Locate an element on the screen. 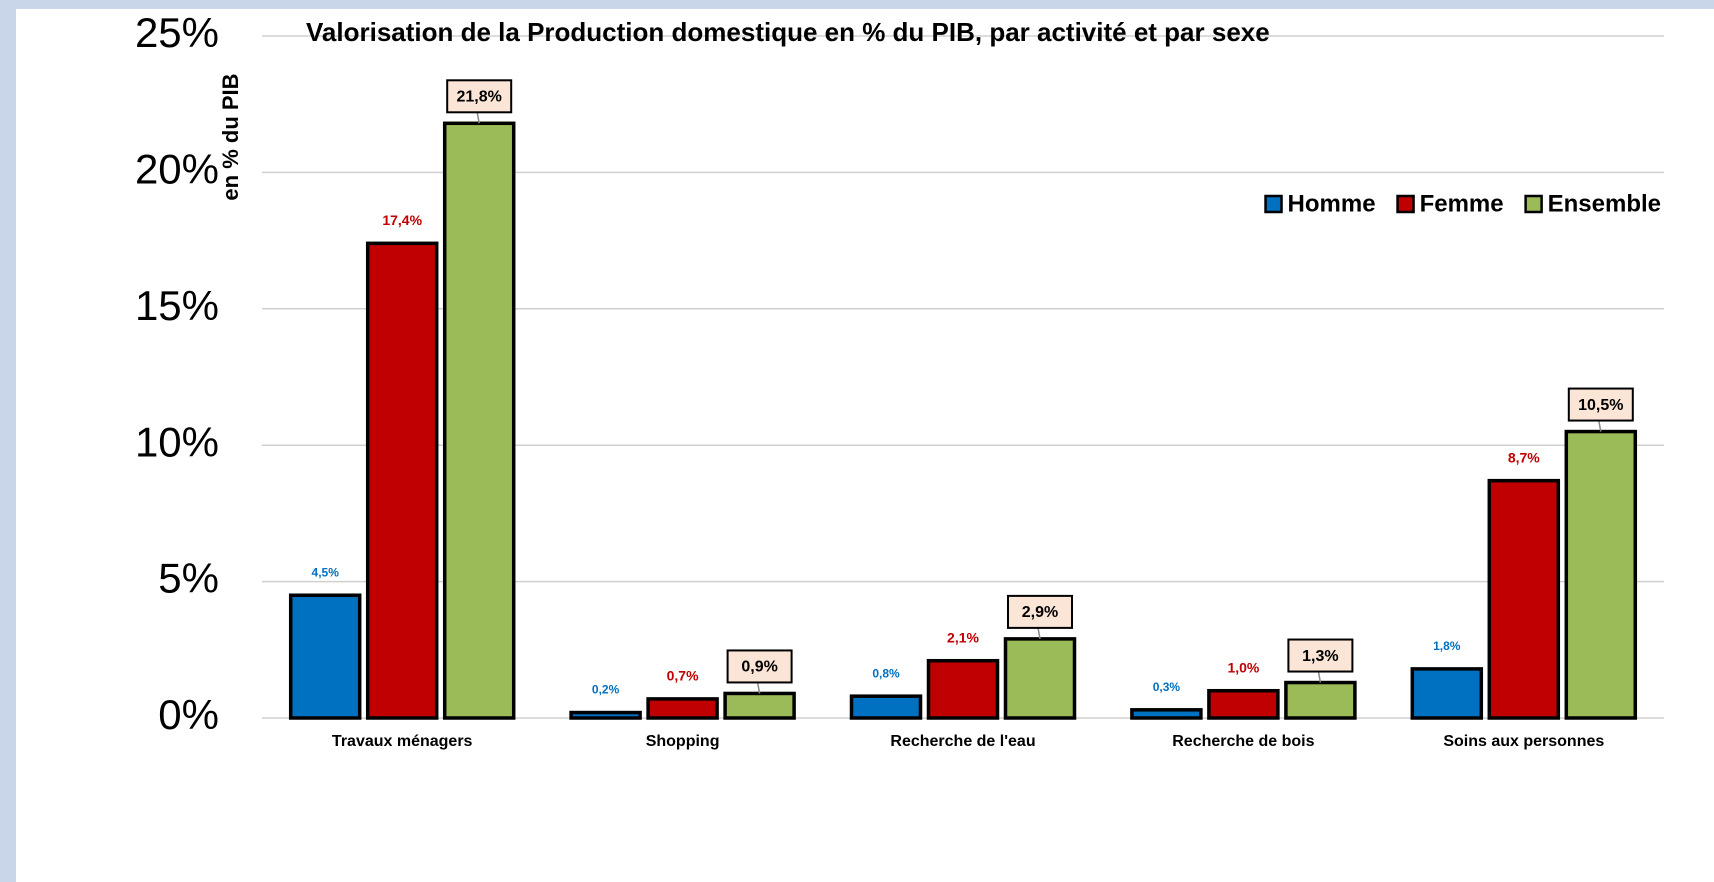  data-label: 1,3% is located at coordinates (1320, 656).